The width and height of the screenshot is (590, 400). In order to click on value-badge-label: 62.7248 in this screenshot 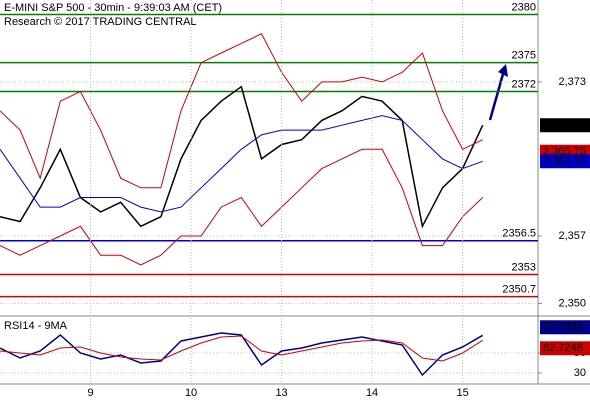, I will do `click(563, 348)`.